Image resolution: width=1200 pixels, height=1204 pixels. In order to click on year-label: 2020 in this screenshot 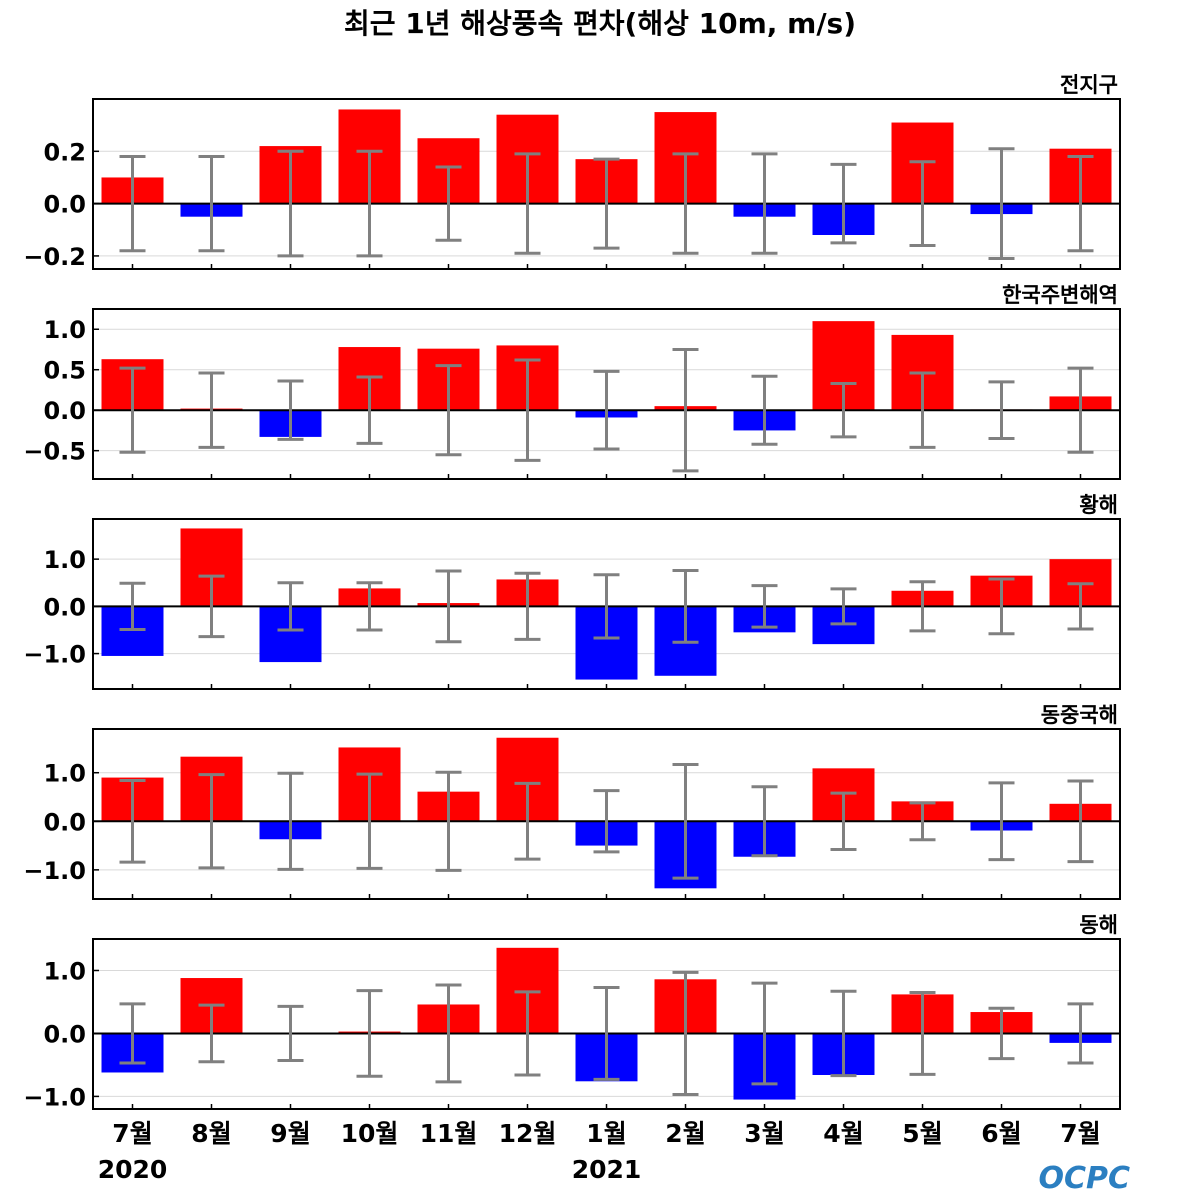, I will do `click(133, 1169)`.